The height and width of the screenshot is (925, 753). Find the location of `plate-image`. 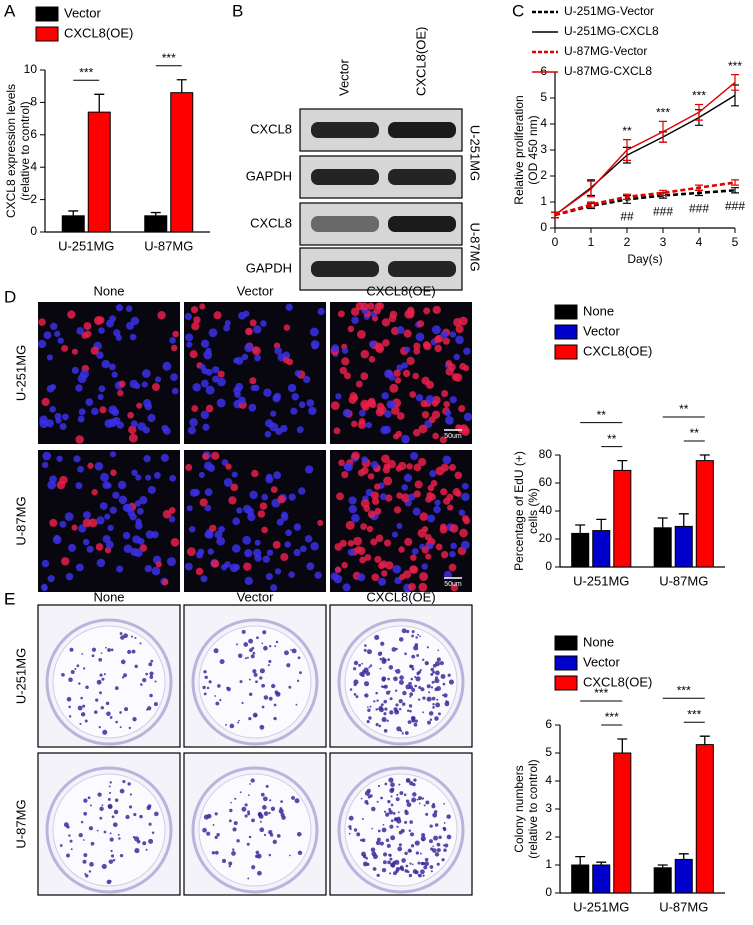

plate-image is located at coordinates (109, 676).